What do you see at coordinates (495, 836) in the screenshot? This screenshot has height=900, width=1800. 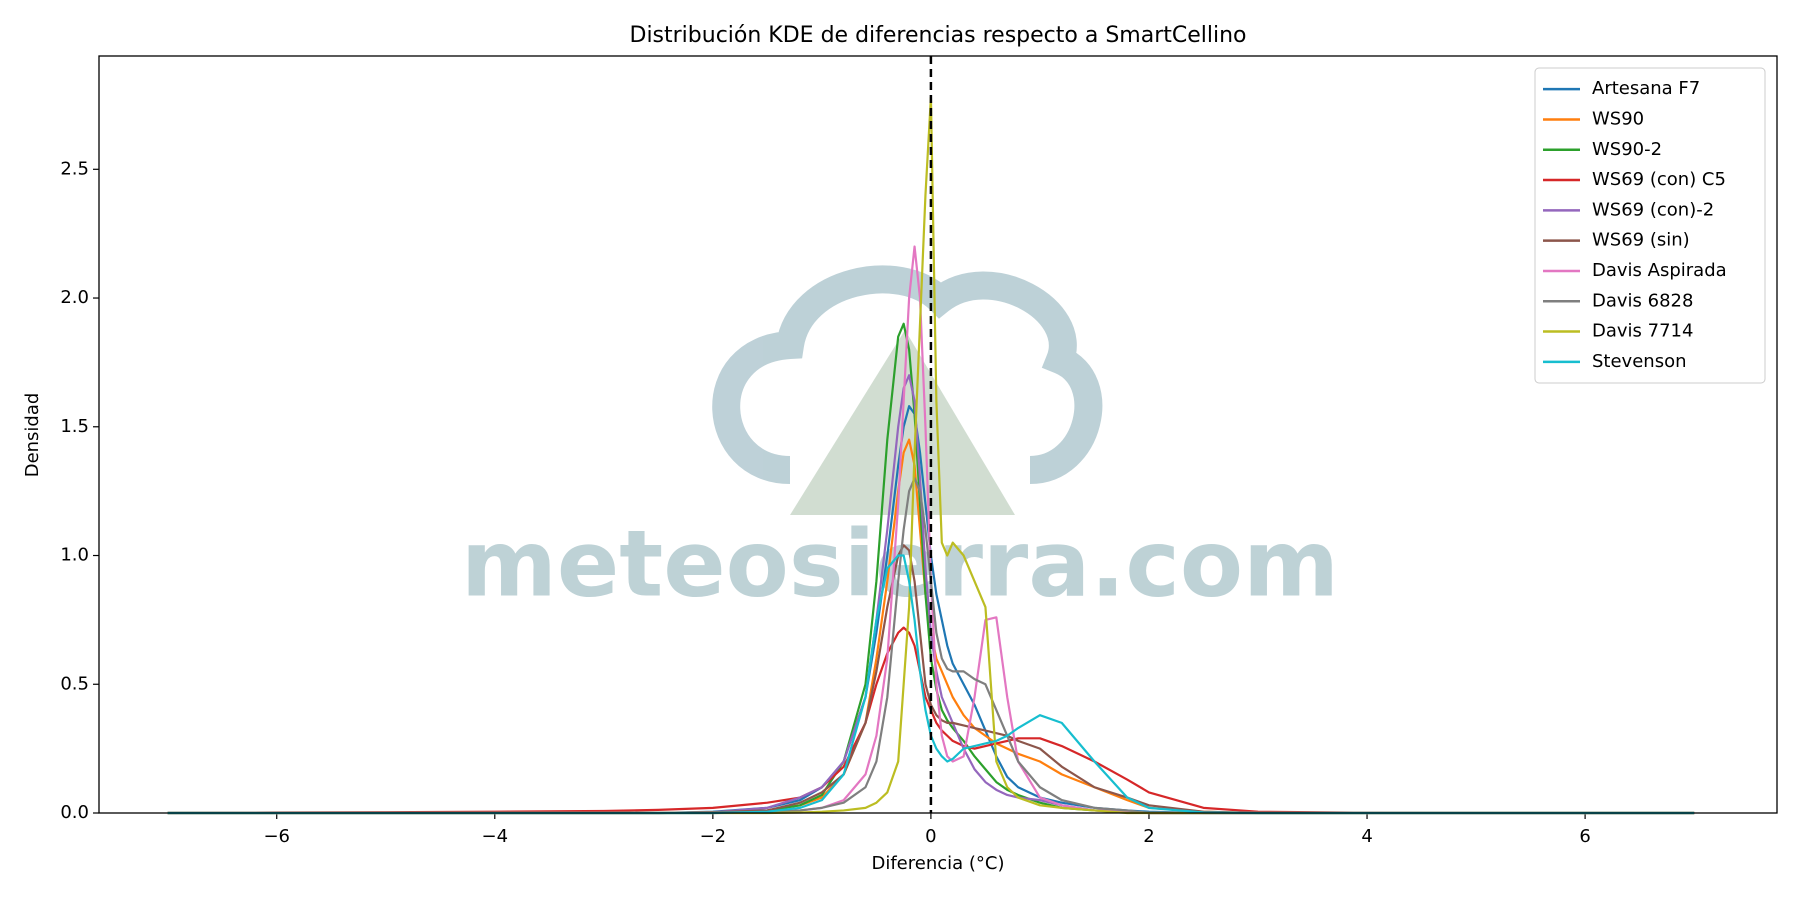 I see `x-tick-label: −4` at bounding box center [495, 836].